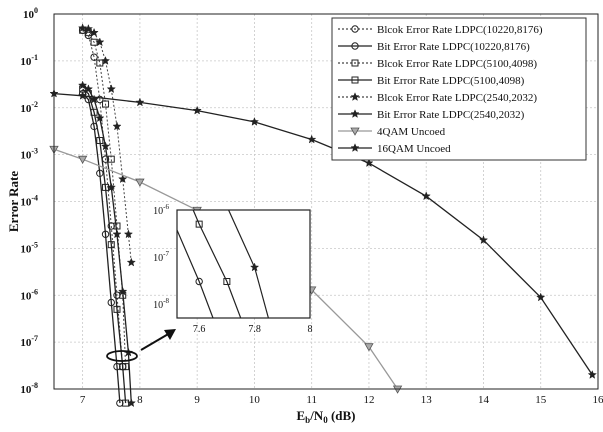  What do you see at coordinates (598, 400) in the screenshot?
I see `x-tick-label: 16` at bounding box center [598, 400].